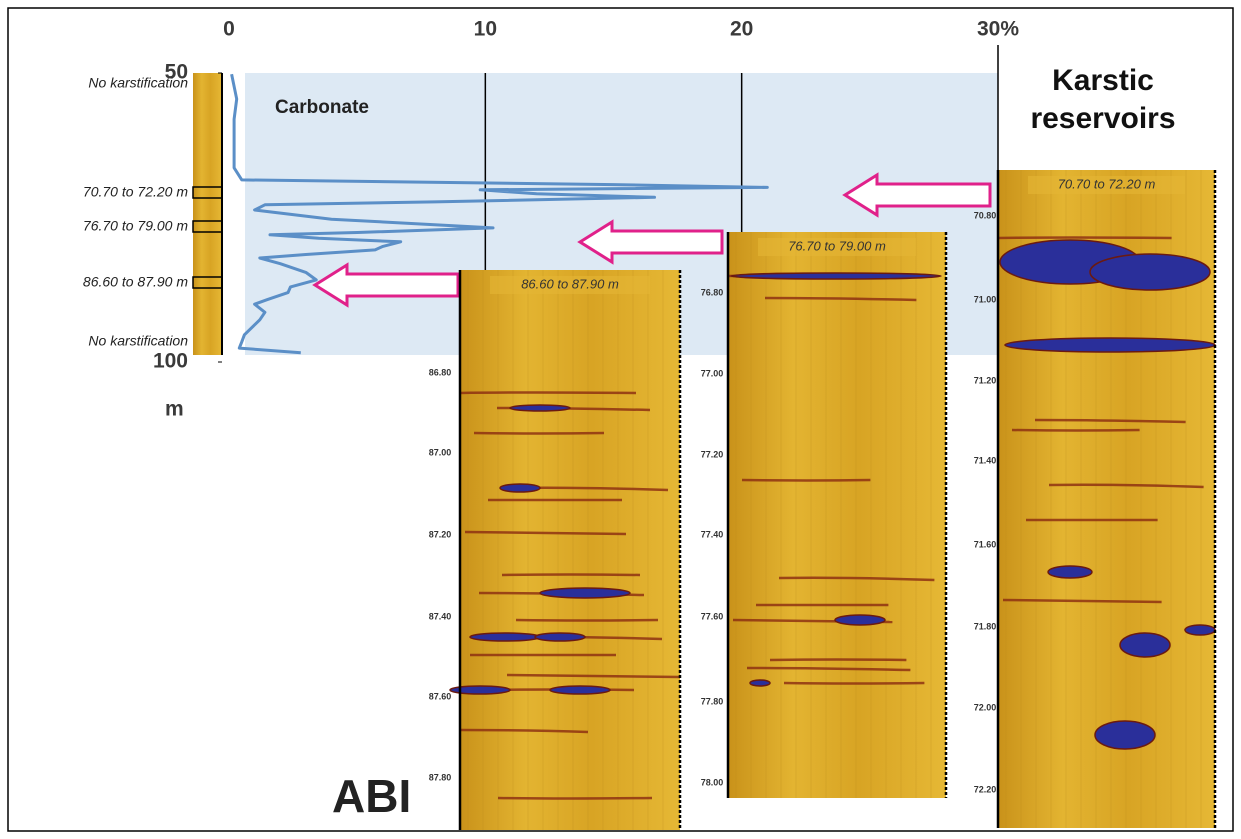 Image resolution: width=1241 pixels, height=839 pixels. Describe the element at coordinates (499, 214) in the screenshot. I see `data-line` at that location.